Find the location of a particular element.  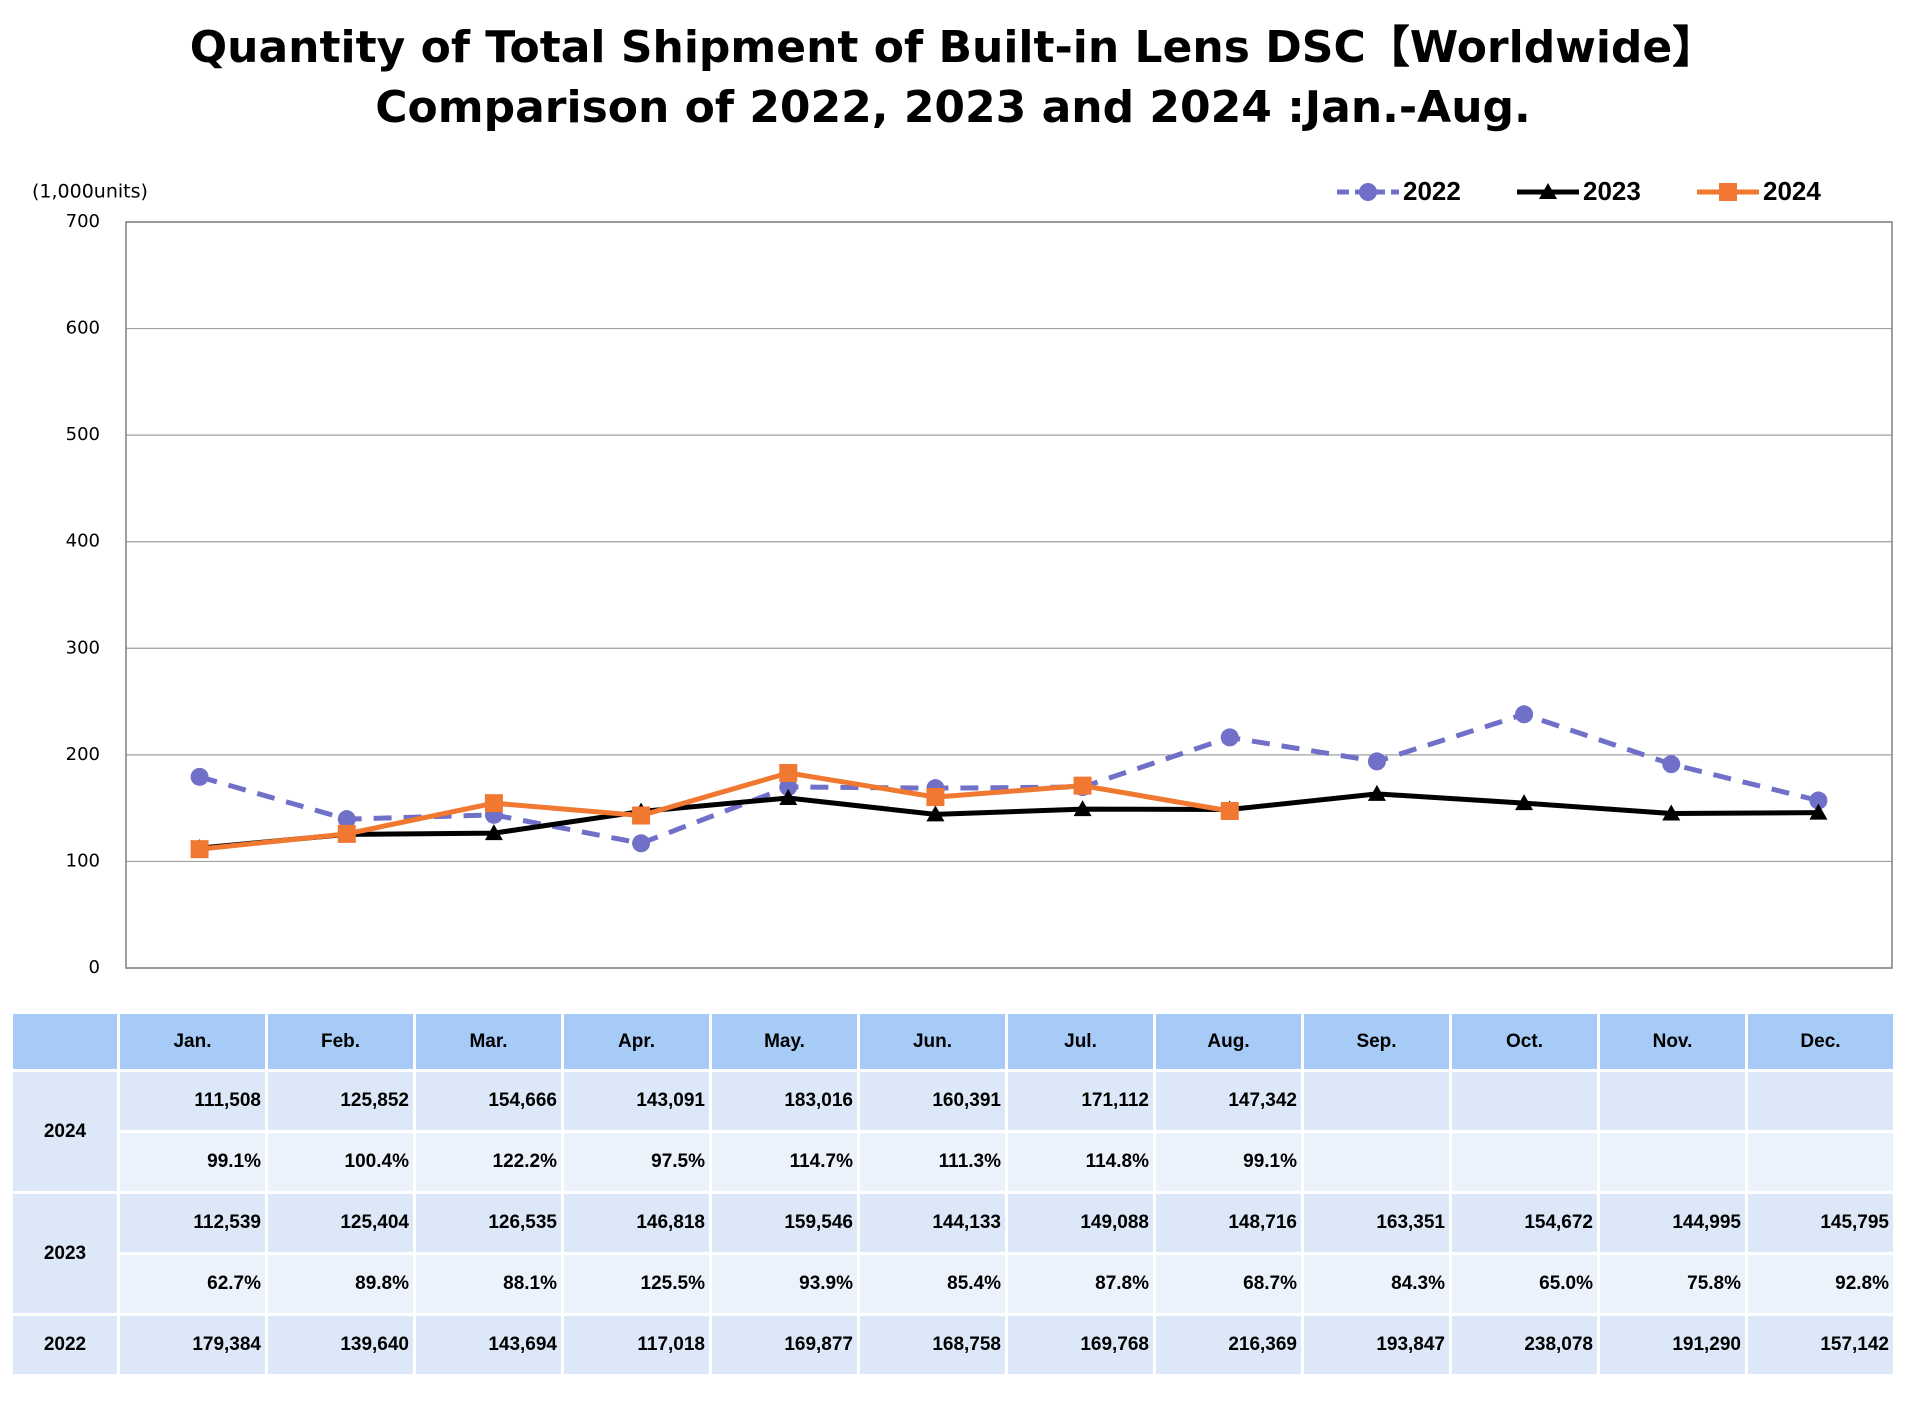

value-cell: 144,995 is located at coordinates (1672, 1223).